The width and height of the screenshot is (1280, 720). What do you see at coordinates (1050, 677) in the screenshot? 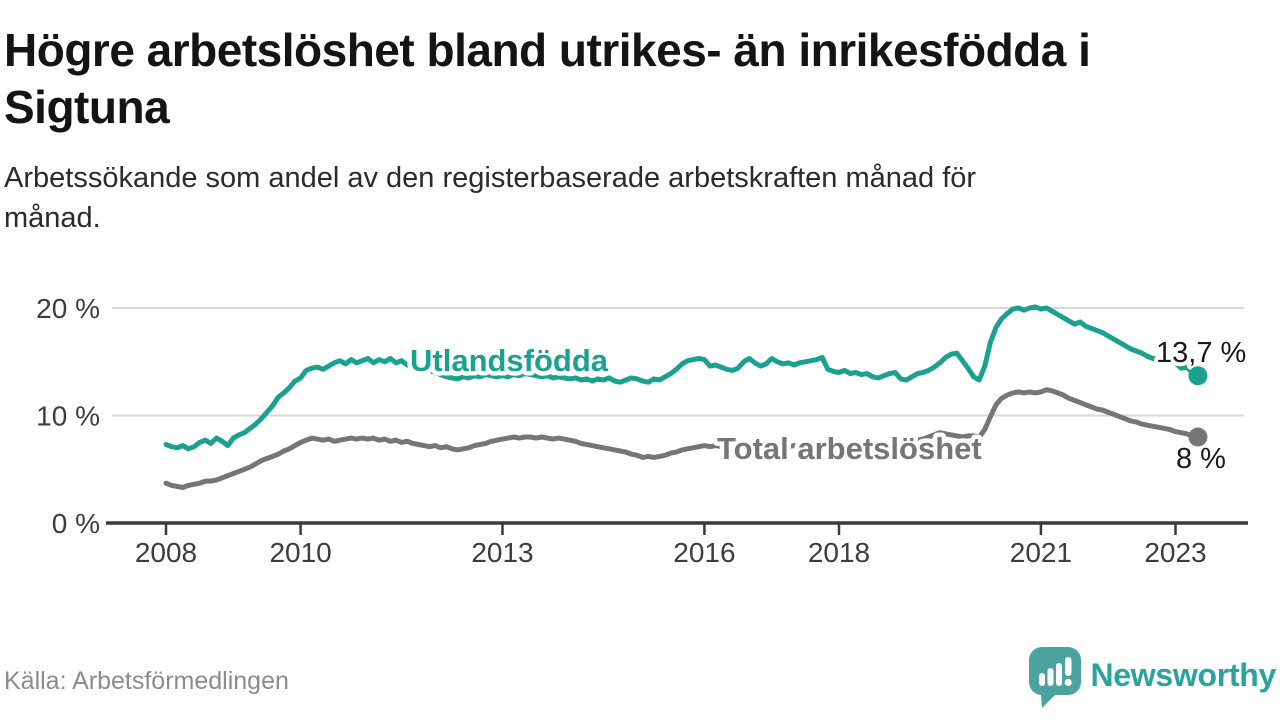
I see `bar-medium` at bounding box center [1050, 677].